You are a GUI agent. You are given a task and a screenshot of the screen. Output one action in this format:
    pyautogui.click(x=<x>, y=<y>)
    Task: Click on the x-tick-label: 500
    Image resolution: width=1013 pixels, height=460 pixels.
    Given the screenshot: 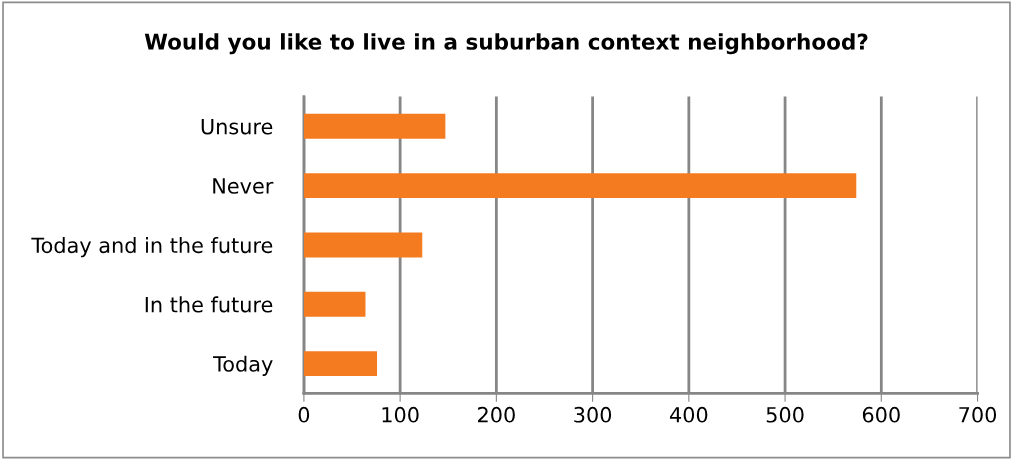 What is the action you would take?
    pyautogui.click(x=785, y=414)
    